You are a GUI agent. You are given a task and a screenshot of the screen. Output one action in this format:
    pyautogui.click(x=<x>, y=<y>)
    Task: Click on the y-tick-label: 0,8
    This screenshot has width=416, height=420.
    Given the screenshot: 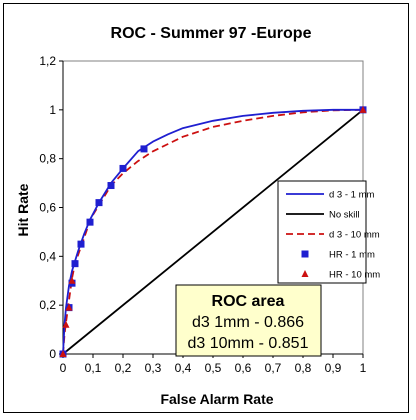 What is the action you would take?
    pyautogui.click(x=47, y=159)
    